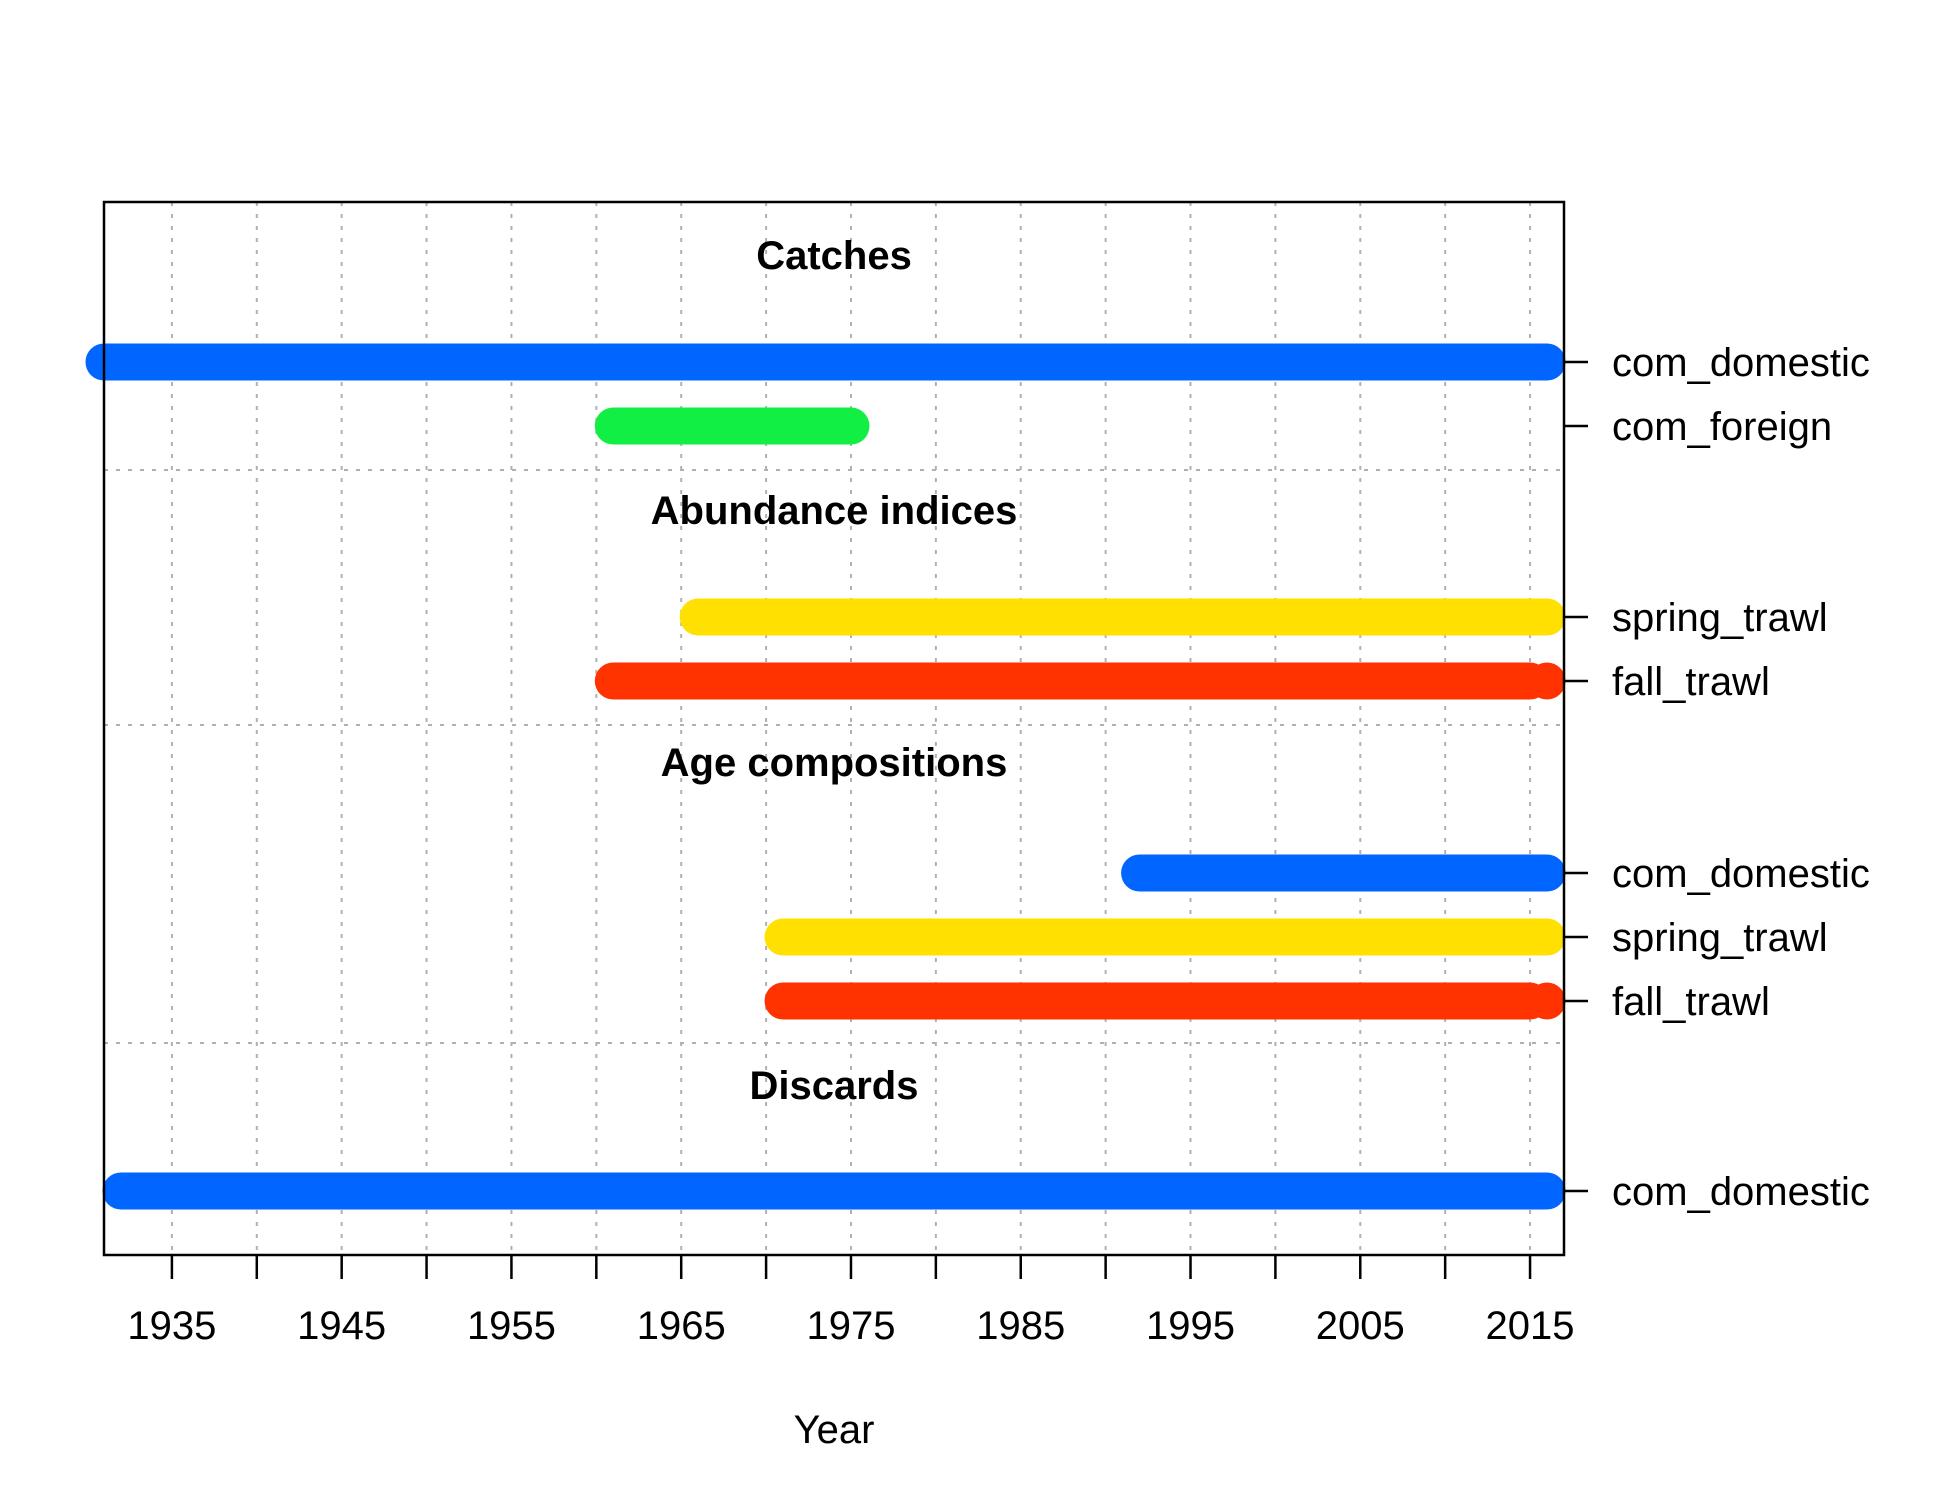 The width and height of the screenshot is (1950, 1500). What do you see at coordinates (850, 1326) in the screenshot?
I see `x-tick-label-1975: 1975` at bounding box center [850, 1326].